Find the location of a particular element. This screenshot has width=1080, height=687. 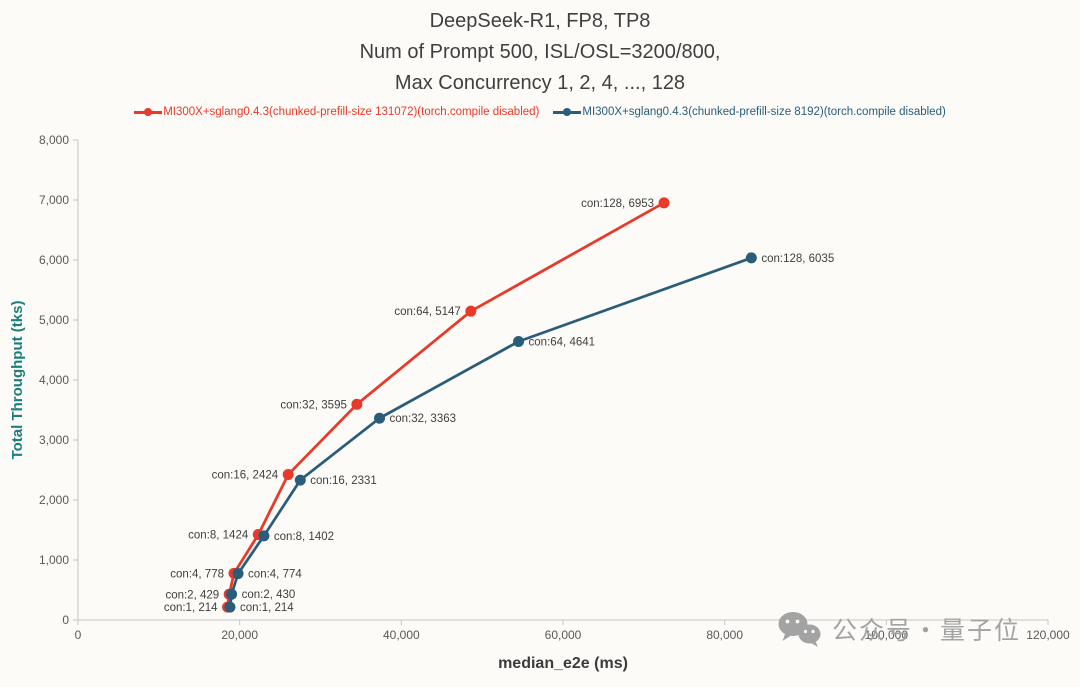

x-axis-title: median_e2e (ms) is located at coordinates (563, 663).